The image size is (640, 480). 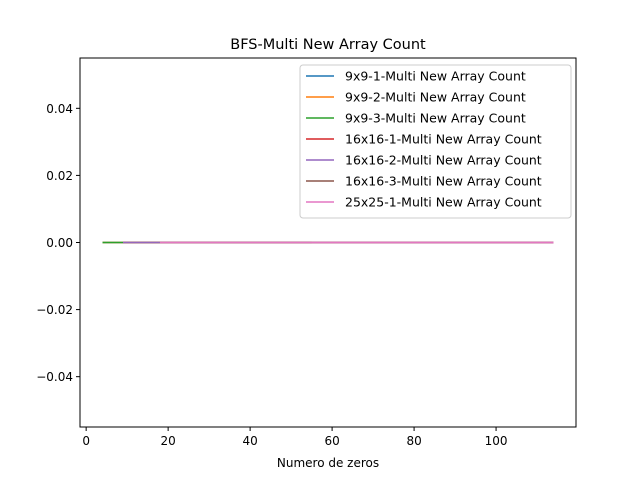 I want to click on y-tick-label: 0.00, so click(x=59, y=243).